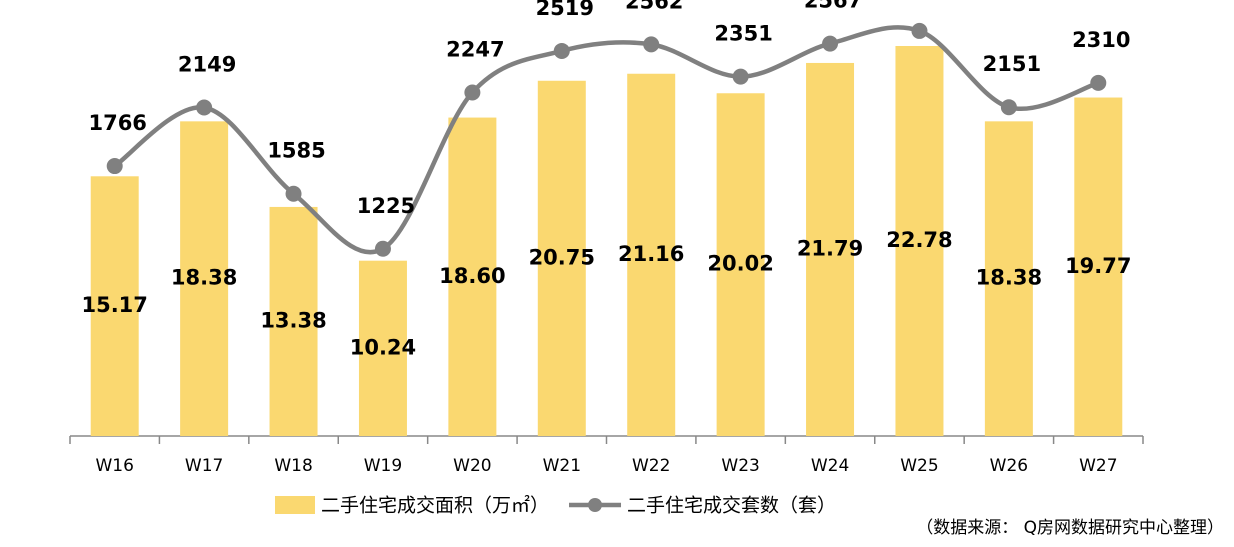  Describe the element at coordinates (207, 65) in the screenshot. I see `line-value-label: 2149` at that location.